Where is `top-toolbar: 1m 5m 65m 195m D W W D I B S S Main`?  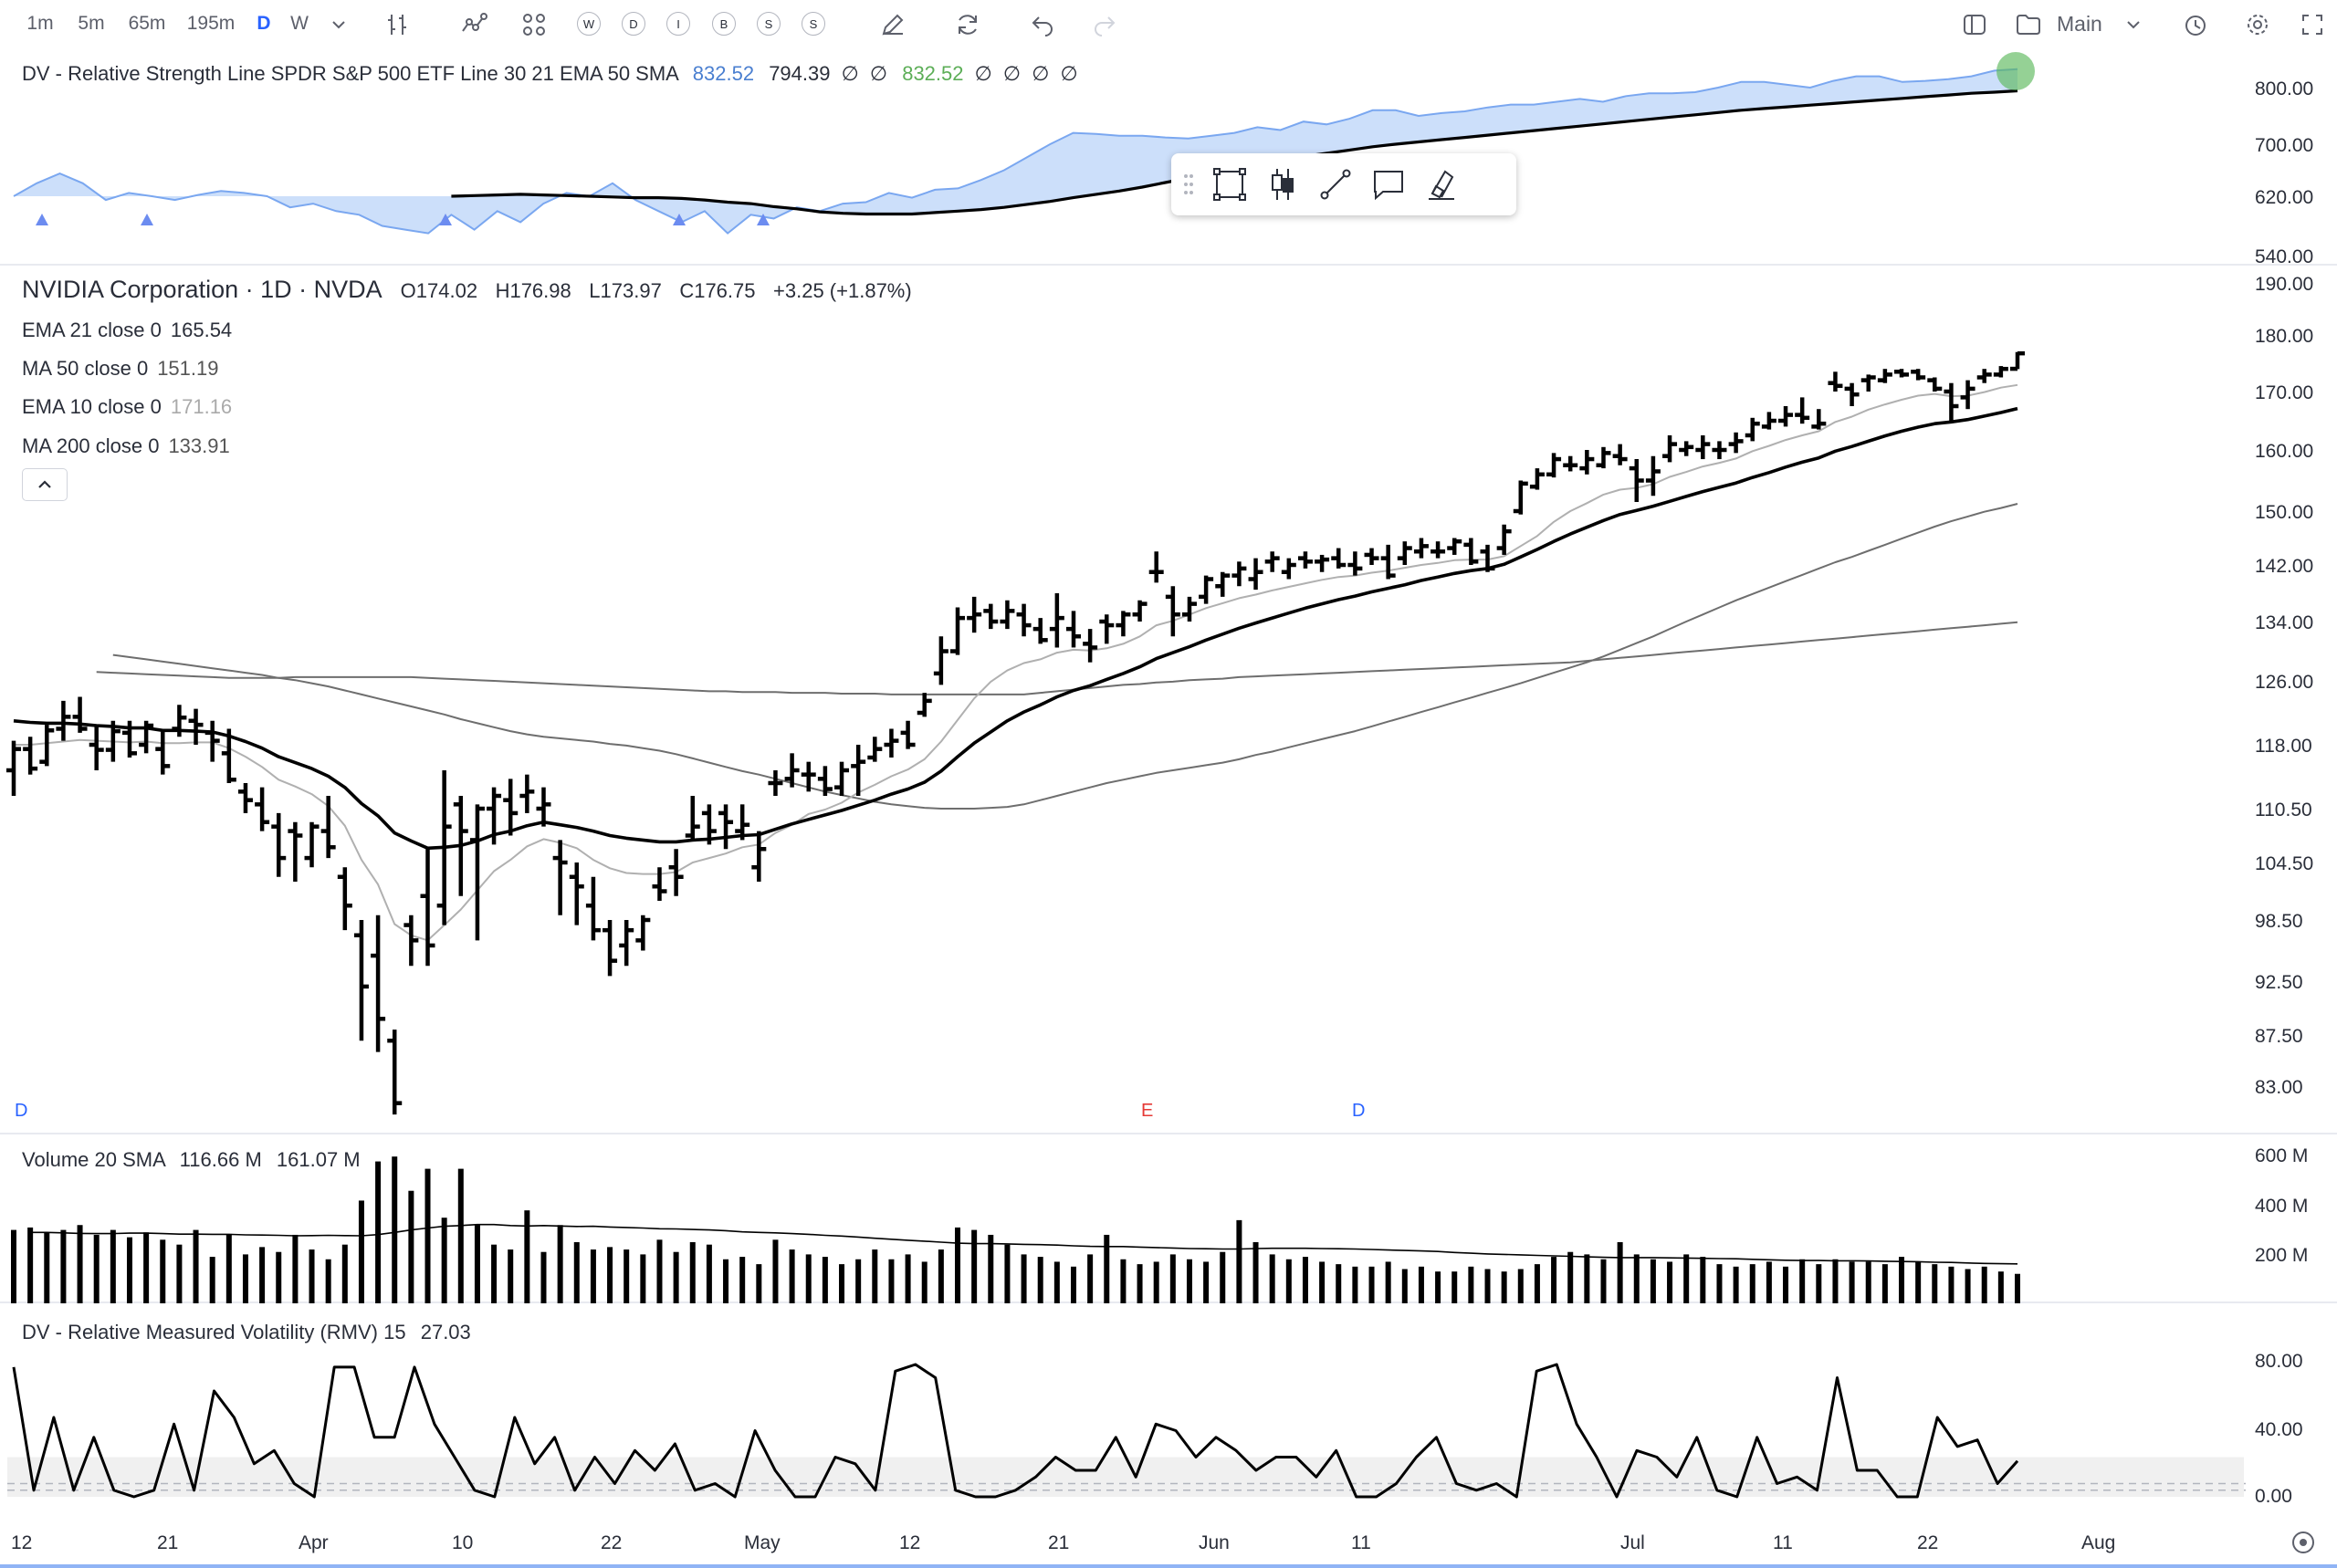 top-toolbar: 1m 5m 65m 195m D W W D I B S S Main is located at coordinates (1168, 23).